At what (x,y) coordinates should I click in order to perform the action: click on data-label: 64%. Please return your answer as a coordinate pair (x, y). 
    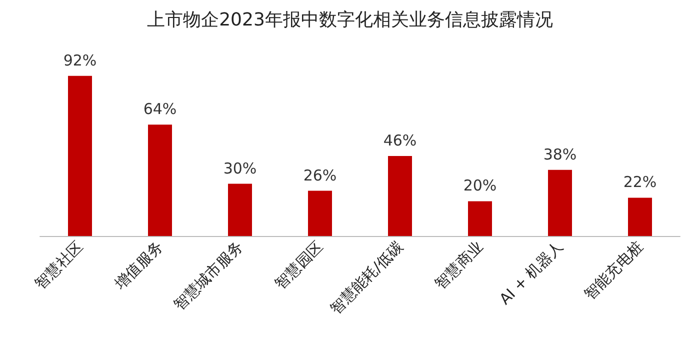
    Looking at the image, I should click on (160, 109).